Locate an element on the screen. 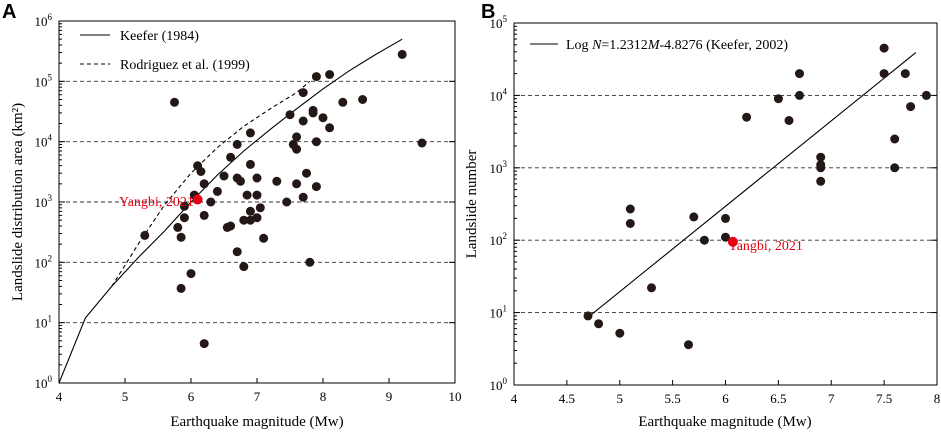 The height and width of the screenshot is (436, 941). panel-b-x-label: Earthquake magnitude (Mw) is located at coordinates (724, 422).